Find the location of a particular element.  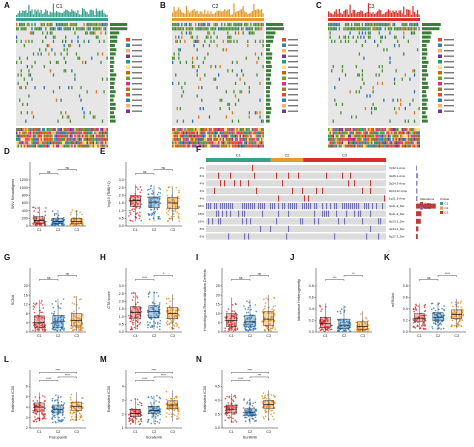

y-tick-label: 20 is located at coordinates (218, 295).